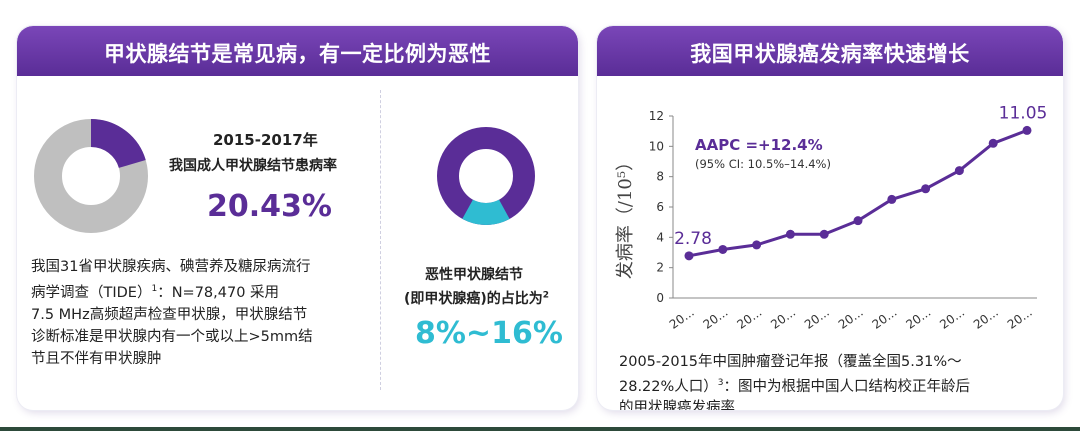  What do you see at coordinates (269, 206) in the screenshot?
I see `prevalence-value: 20.43%` at bounding box center [269, 206].